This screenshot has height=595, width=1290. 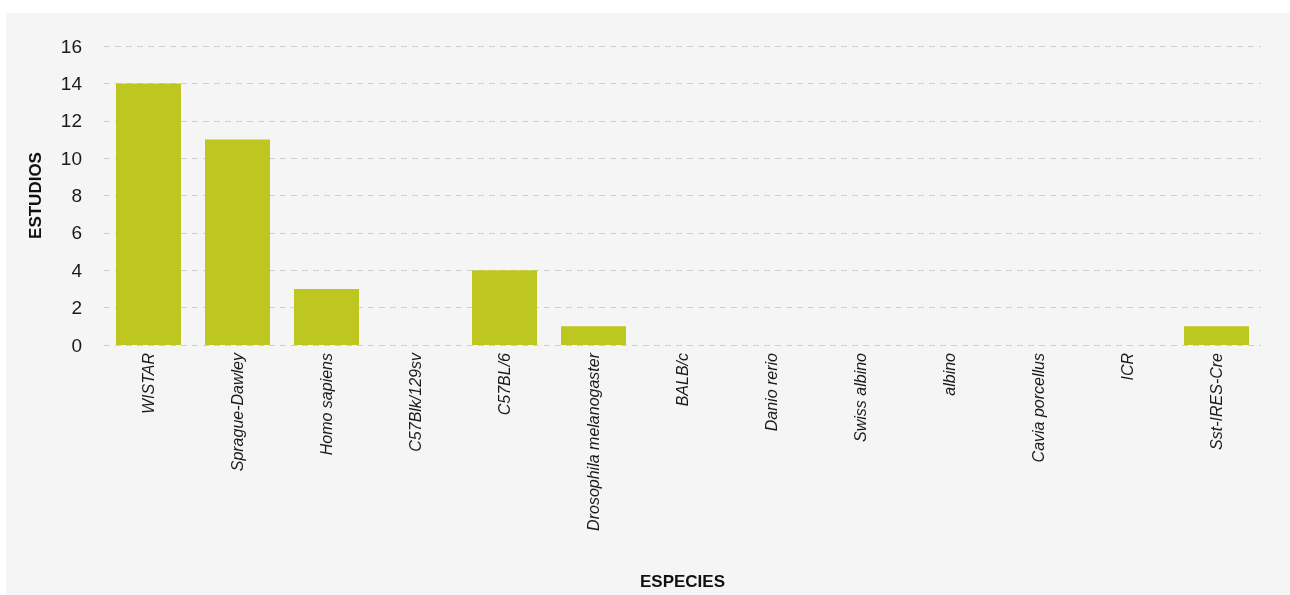 I want to click on x-tick-label: albino, so click(x=949, y=374).